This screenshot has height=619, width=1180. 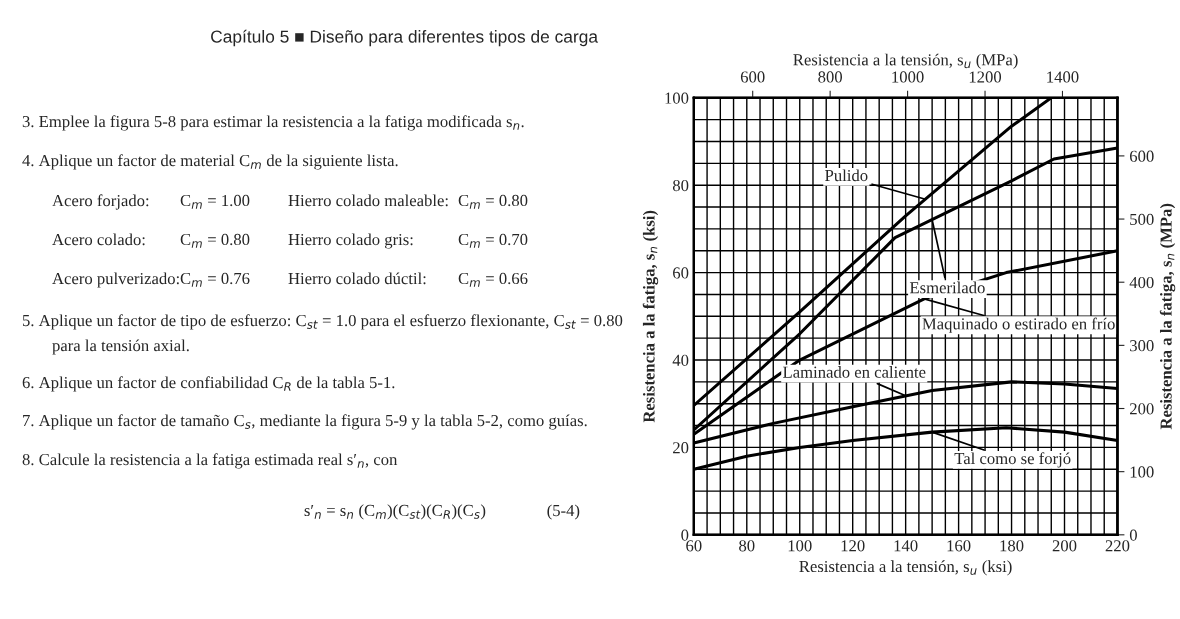 I want to click on y2-tick-label: 400, so click(x=1141, y=282).